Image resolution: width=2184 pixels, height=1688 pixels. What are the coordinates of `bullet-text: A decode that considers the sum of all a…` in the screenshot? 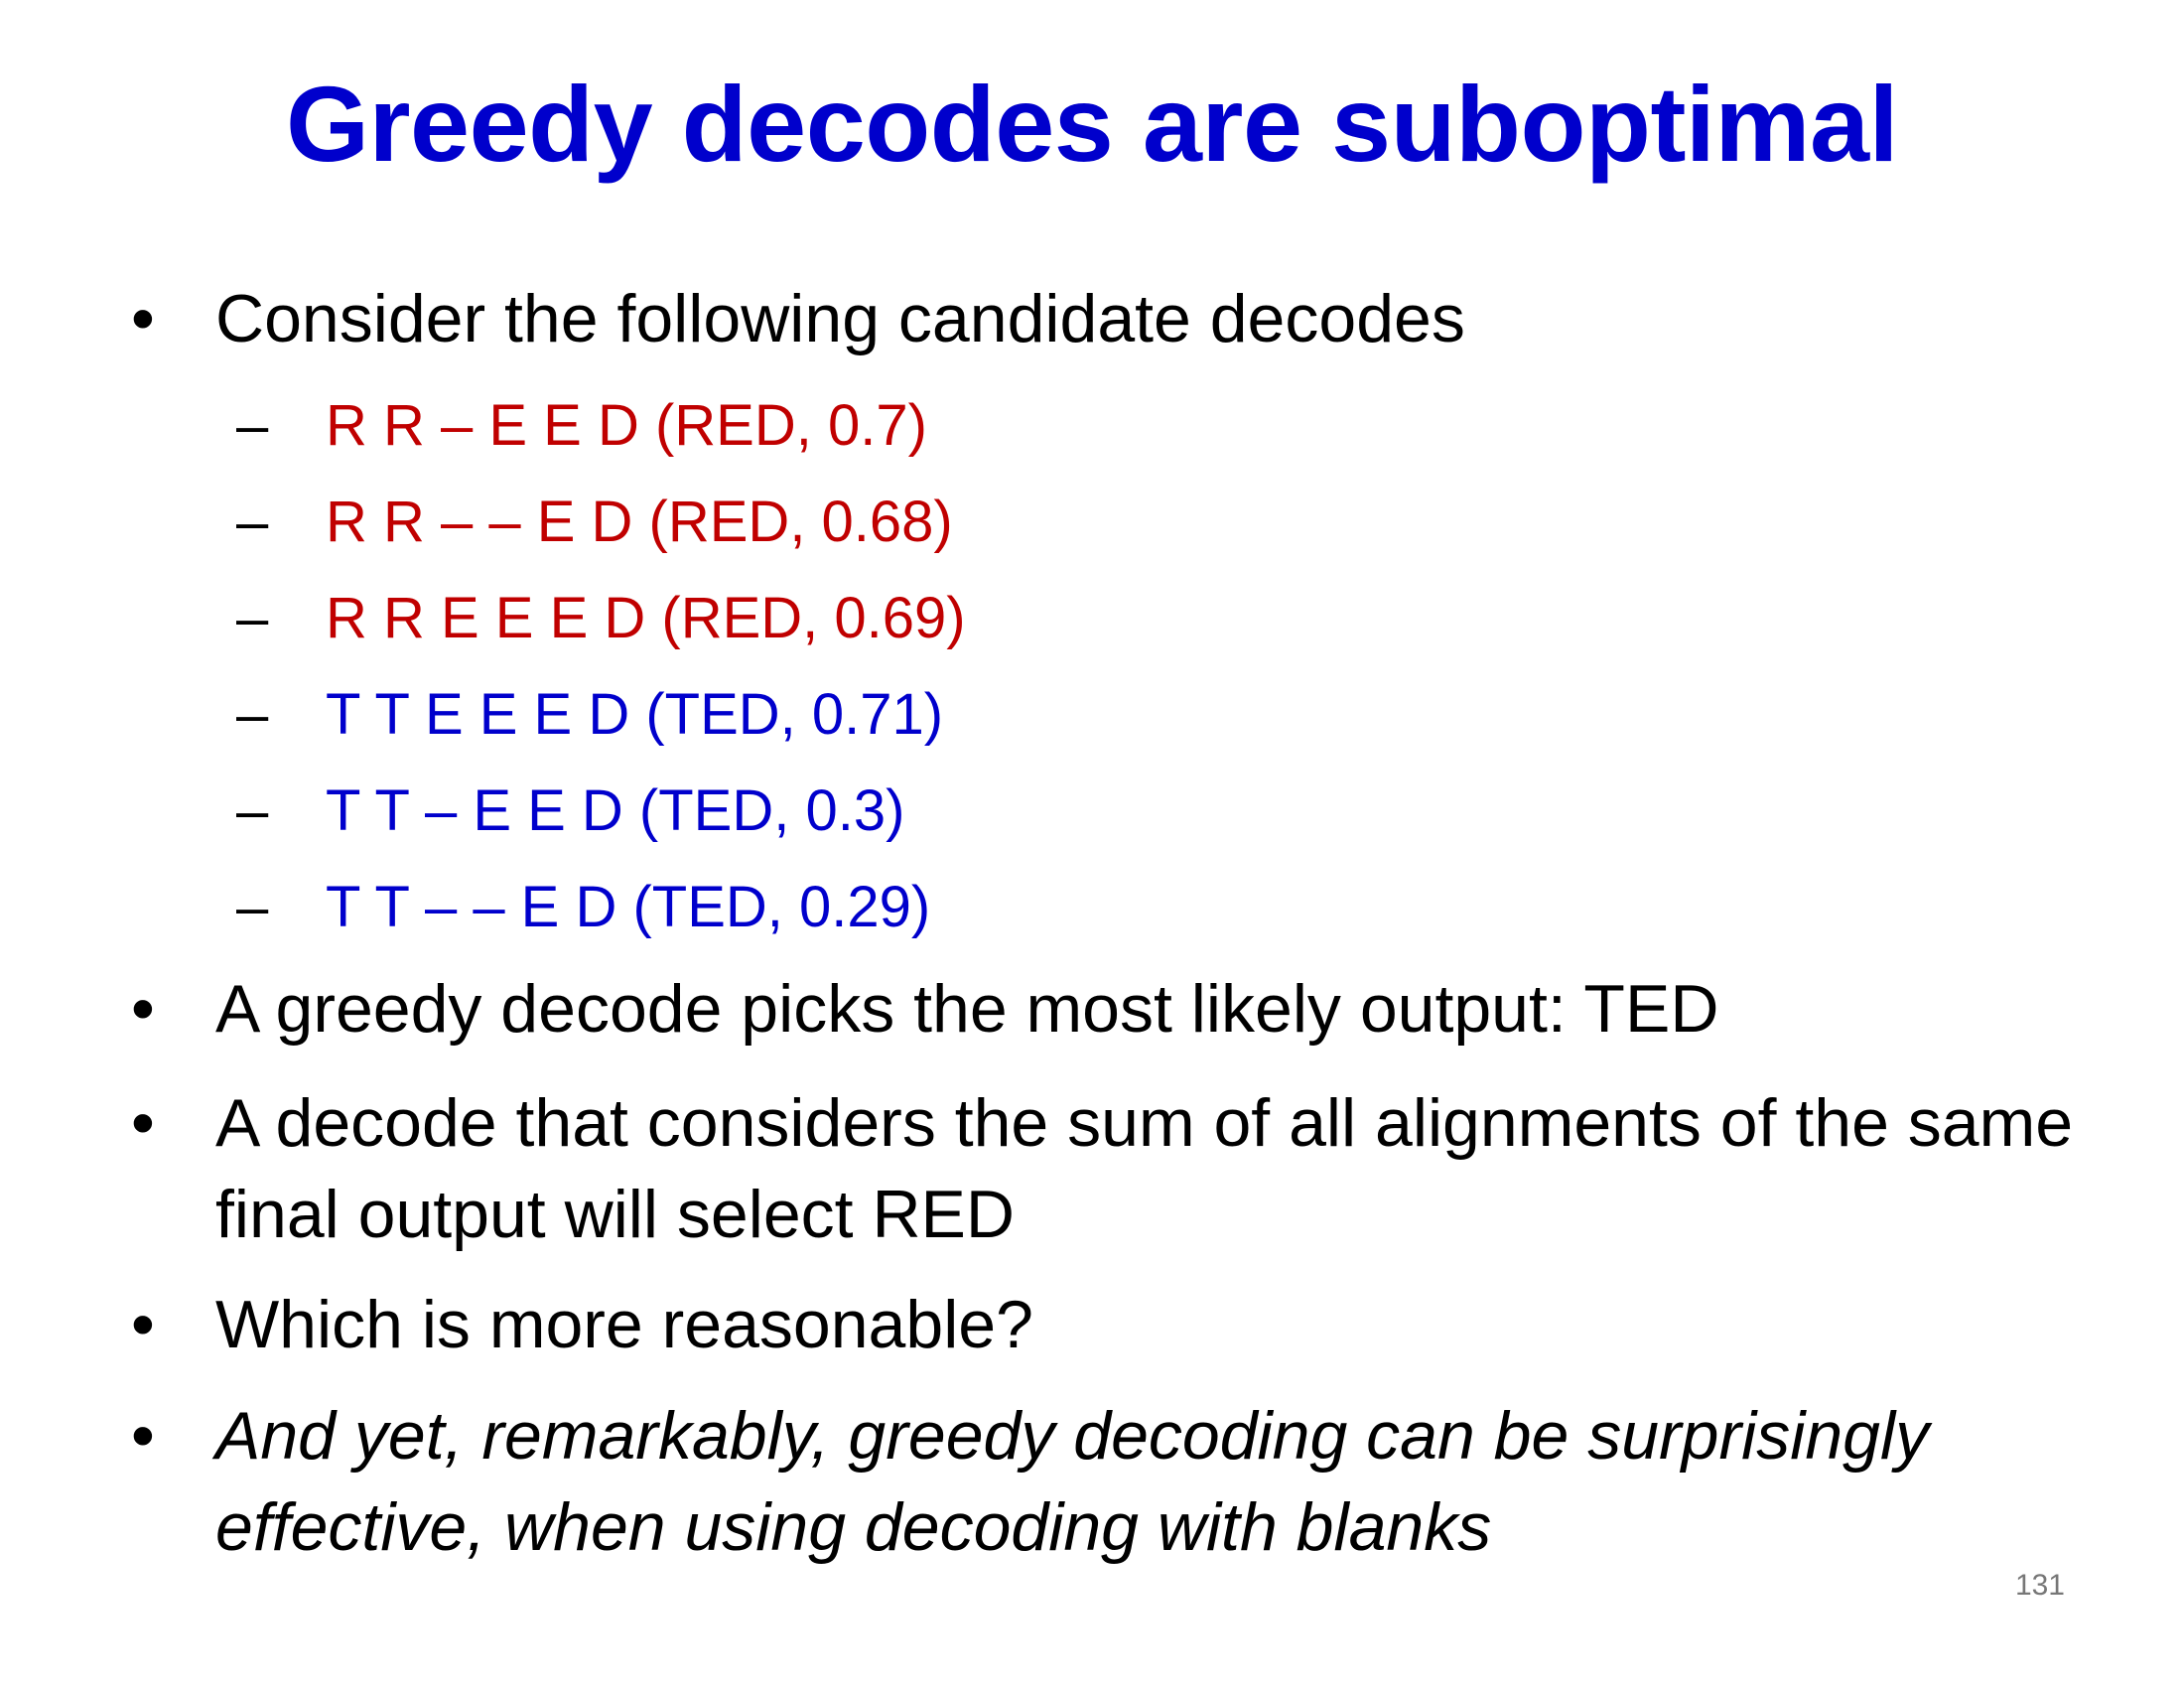 It's located at (1144, 1168).